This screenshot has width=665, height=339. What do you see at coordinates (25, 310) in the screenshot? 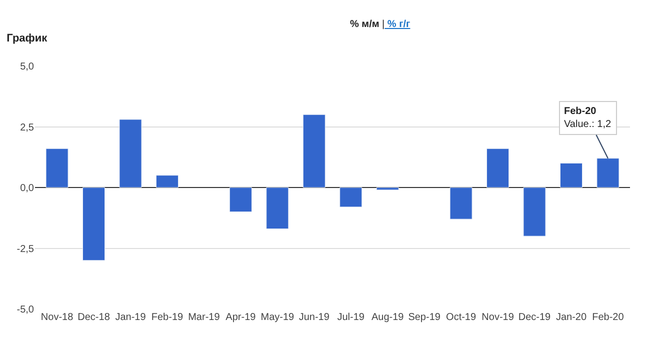
I see `y-tick-label: -5,0` at bounding box center [25, 310].